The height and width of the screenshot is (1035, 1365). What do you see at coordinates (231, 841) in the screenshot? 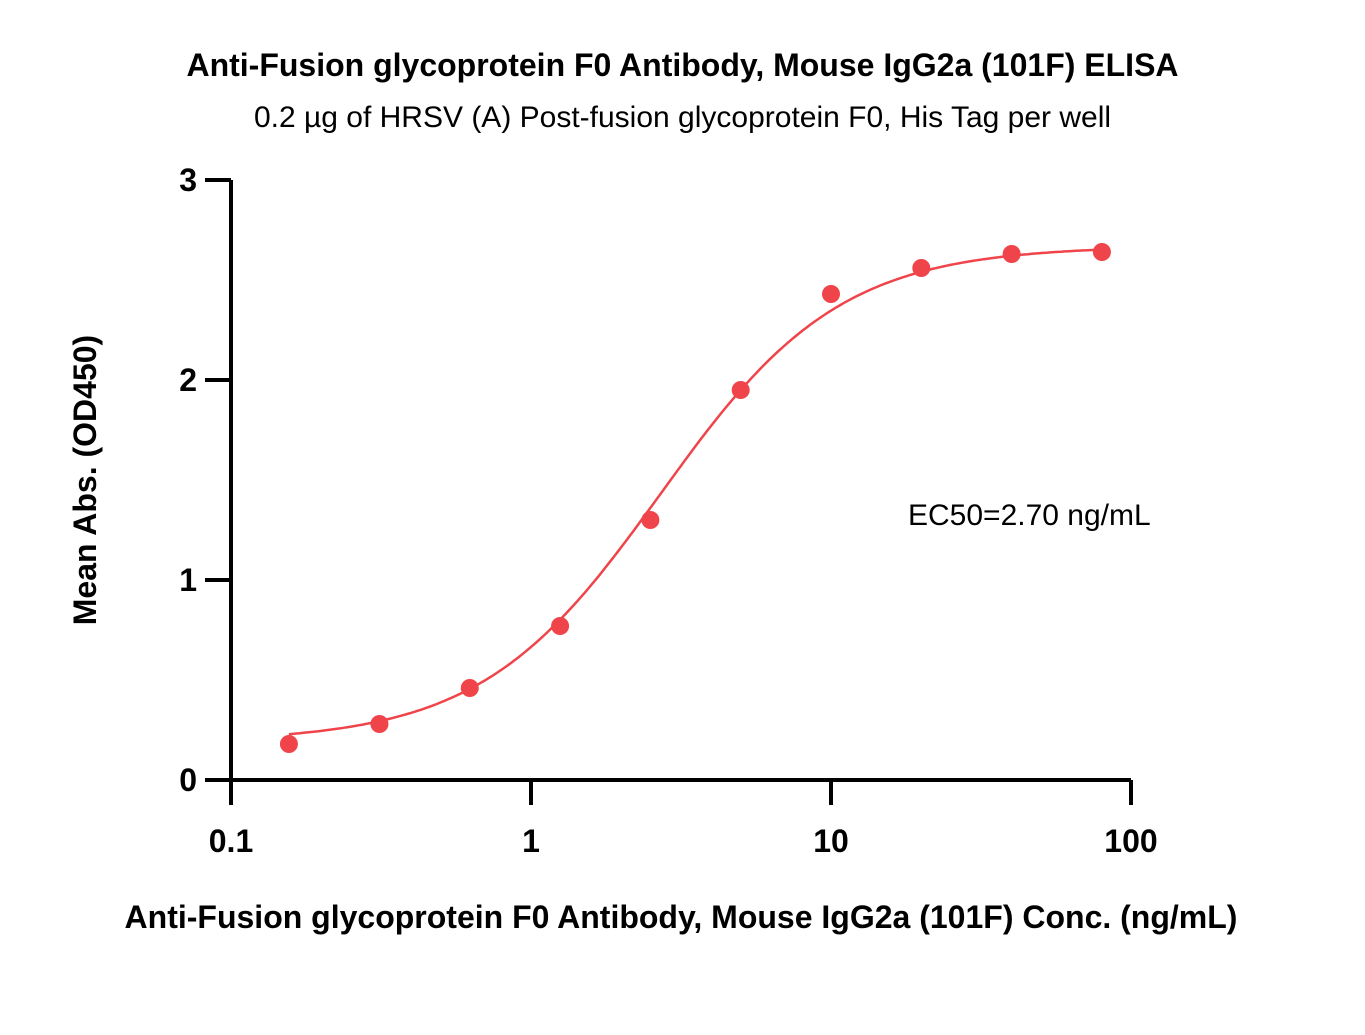
I see `x-tick-label: 0.1` at bounding box center [231, 841].